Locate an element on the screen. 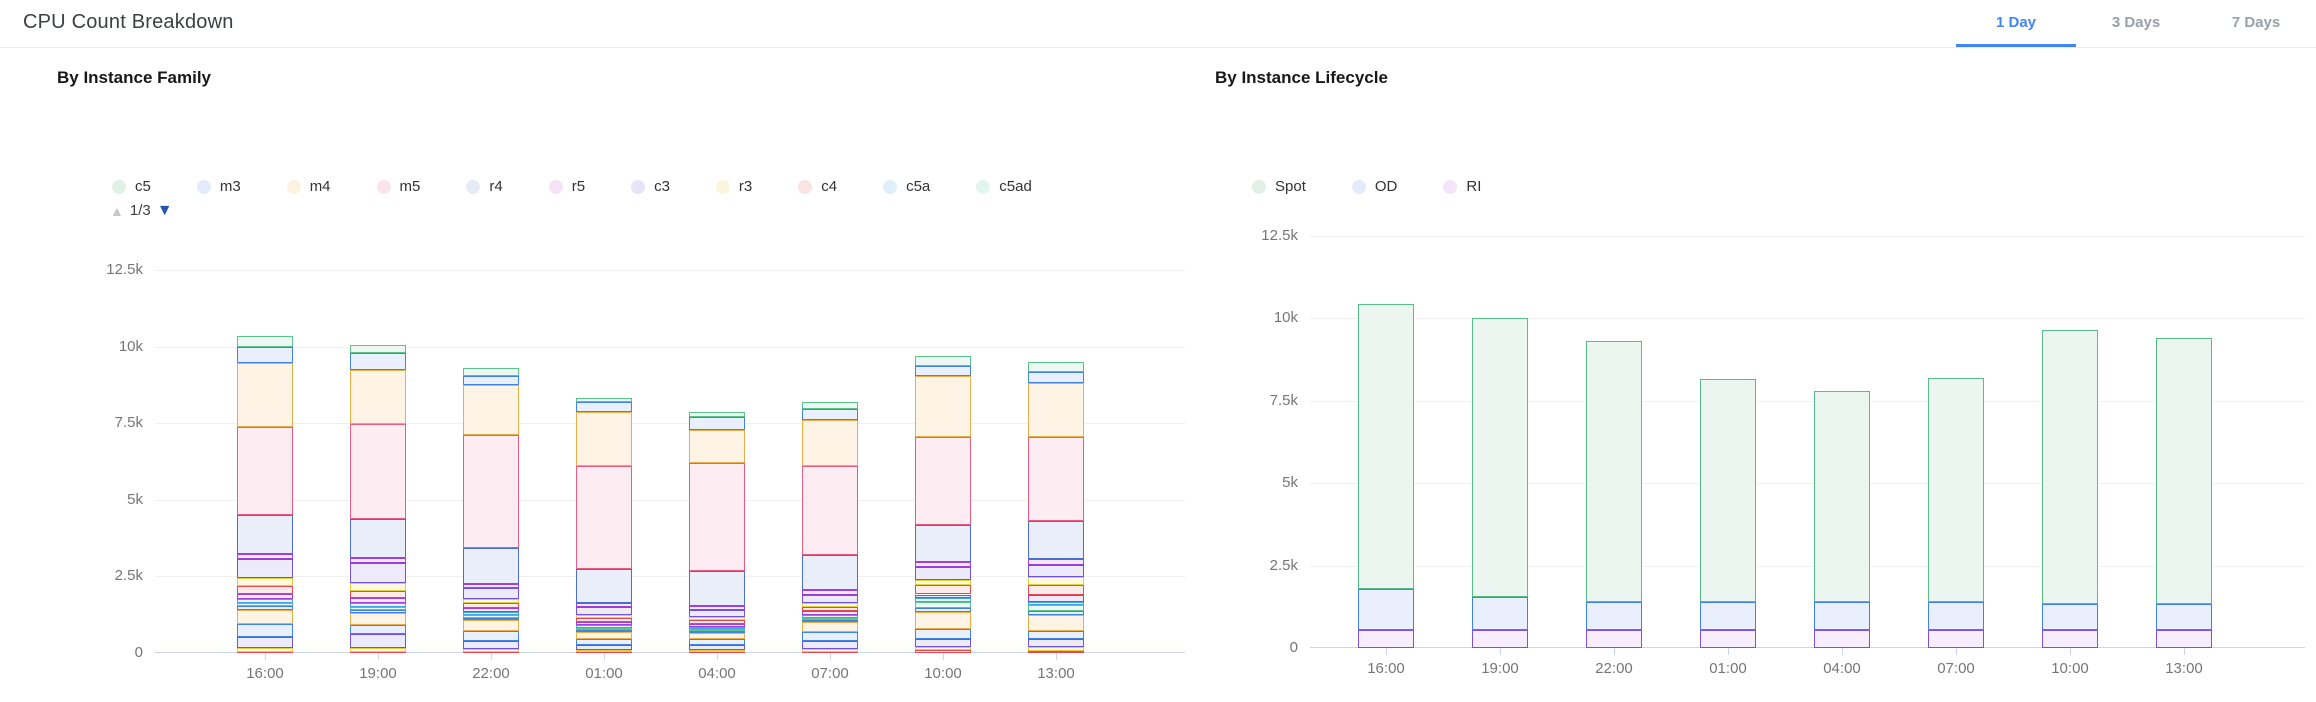 This screenshot has height=702, width=2316. legend-item-r5: r5 is located at coordinates (566, 186).